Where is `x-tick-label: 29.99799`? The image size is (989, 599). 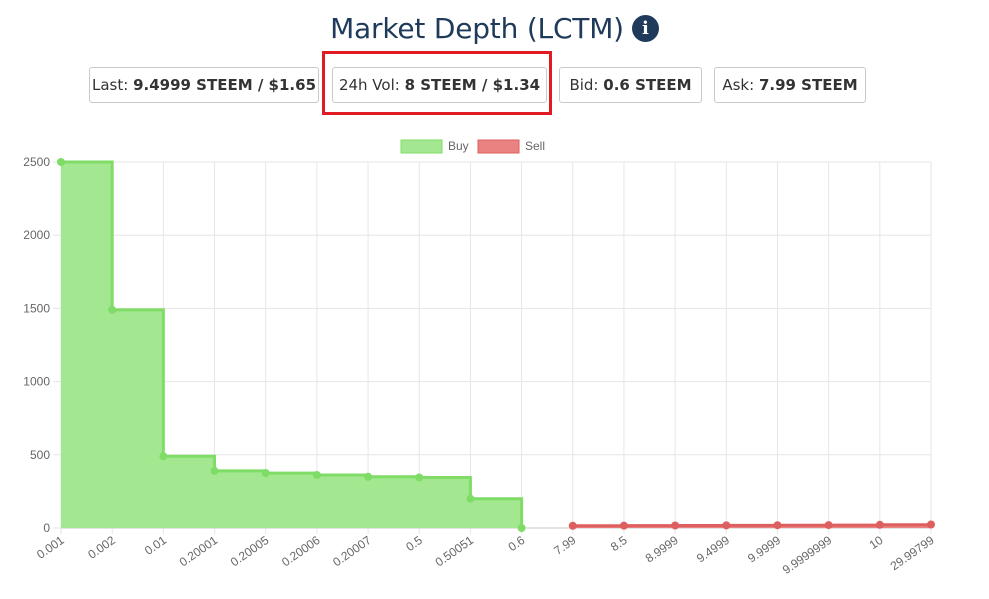
x-tick-label: 29.99799 is located at coordinates (912, 553).